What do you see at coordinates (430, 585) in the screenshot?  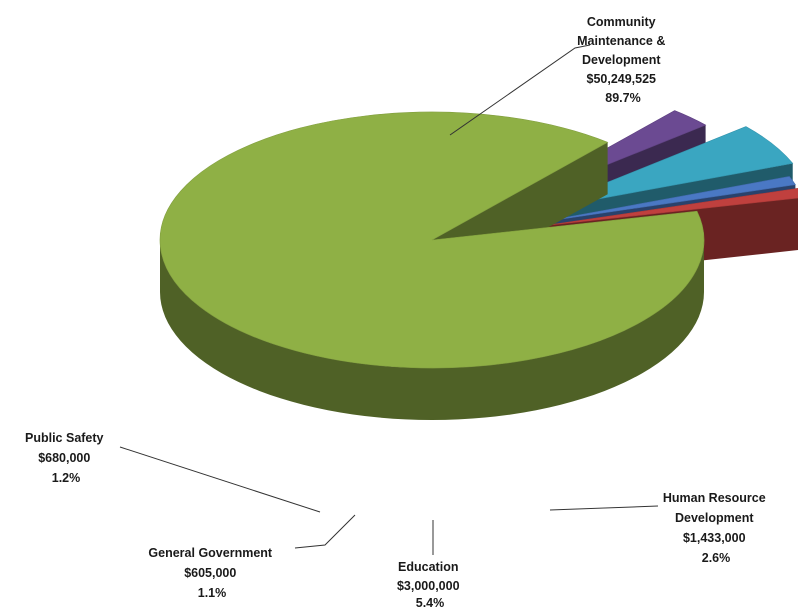 I see `slice-label-education: Education $3,000,000 5.4%` at bounding box center [430, 585].